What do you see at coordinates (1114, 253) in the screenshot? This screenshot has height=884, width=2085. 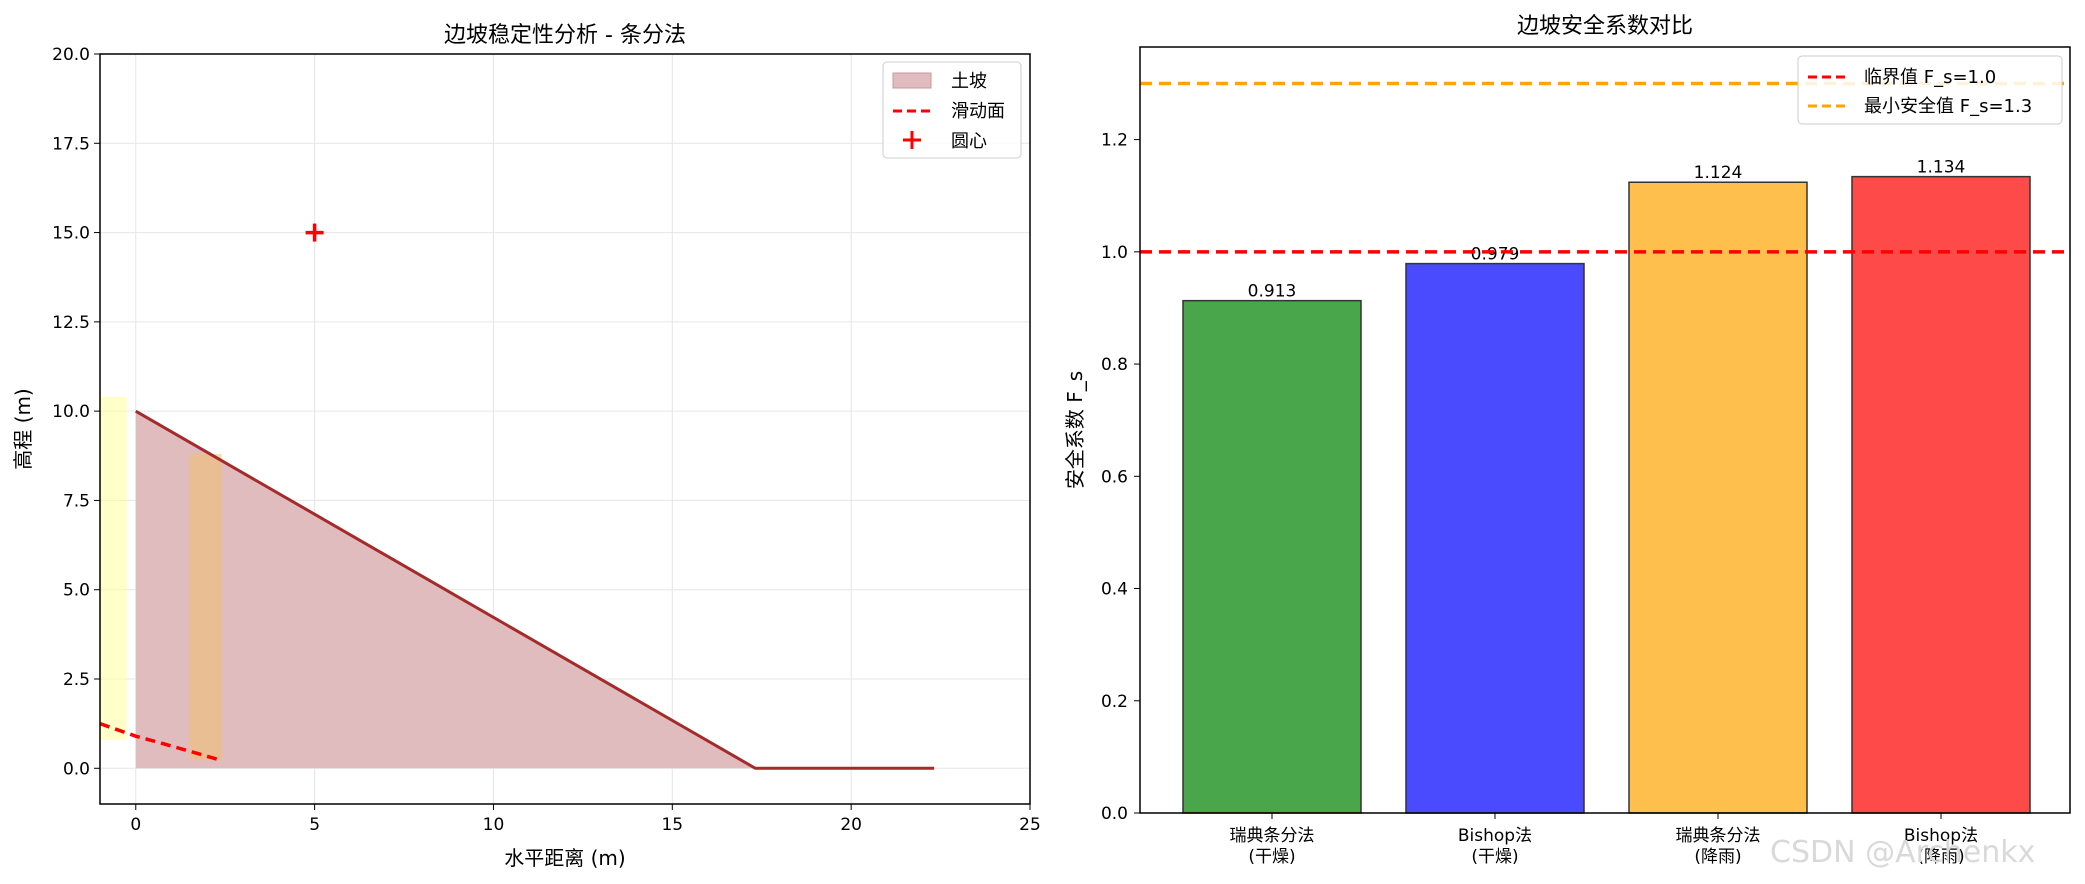 I see `right-y-tick-label: 1.0` at bounding box center [1114, 253].